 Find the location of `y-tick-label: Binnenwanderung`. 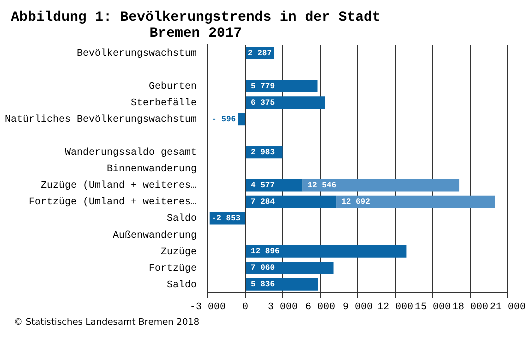

y-tick-label: Binnenwanderung is located at coordinates (152, 170).